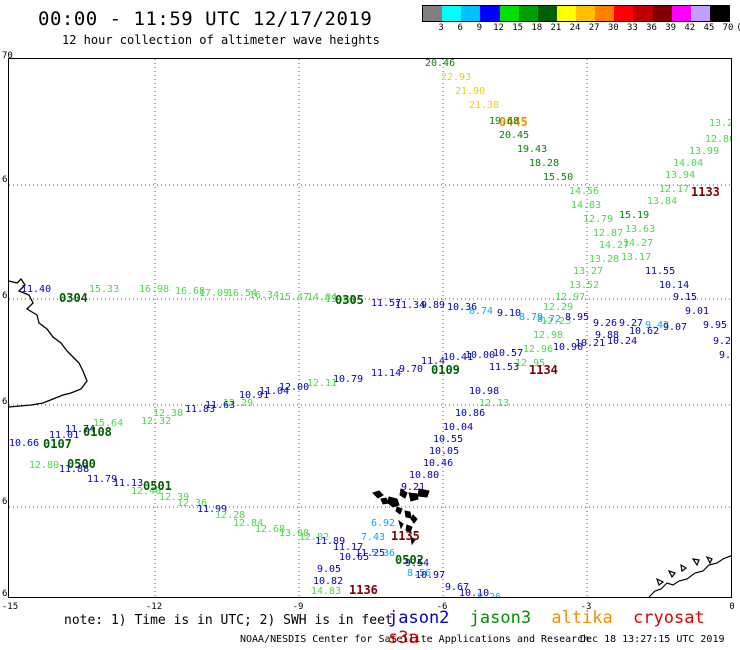 Image resolution: width=740 pixels, height=650 pixels. What do you see at coordinates (456, 77) in the screenshot?
I see `wave-height-value: 22.93` at bounding box center [456, 77].